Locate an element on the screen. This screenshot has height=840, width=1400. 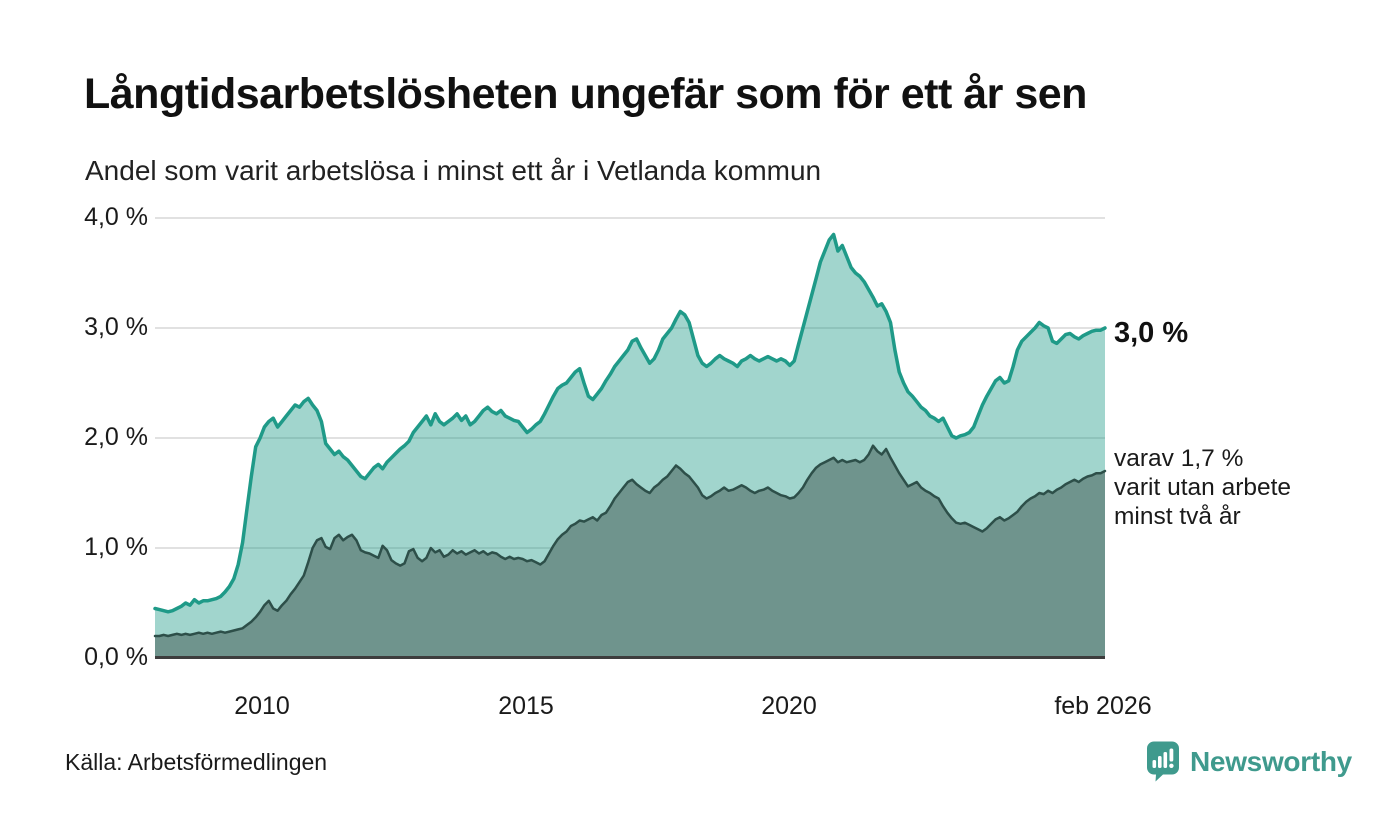
newsworthy-logo: Newsworthy is located at coordinates (1249, 761).